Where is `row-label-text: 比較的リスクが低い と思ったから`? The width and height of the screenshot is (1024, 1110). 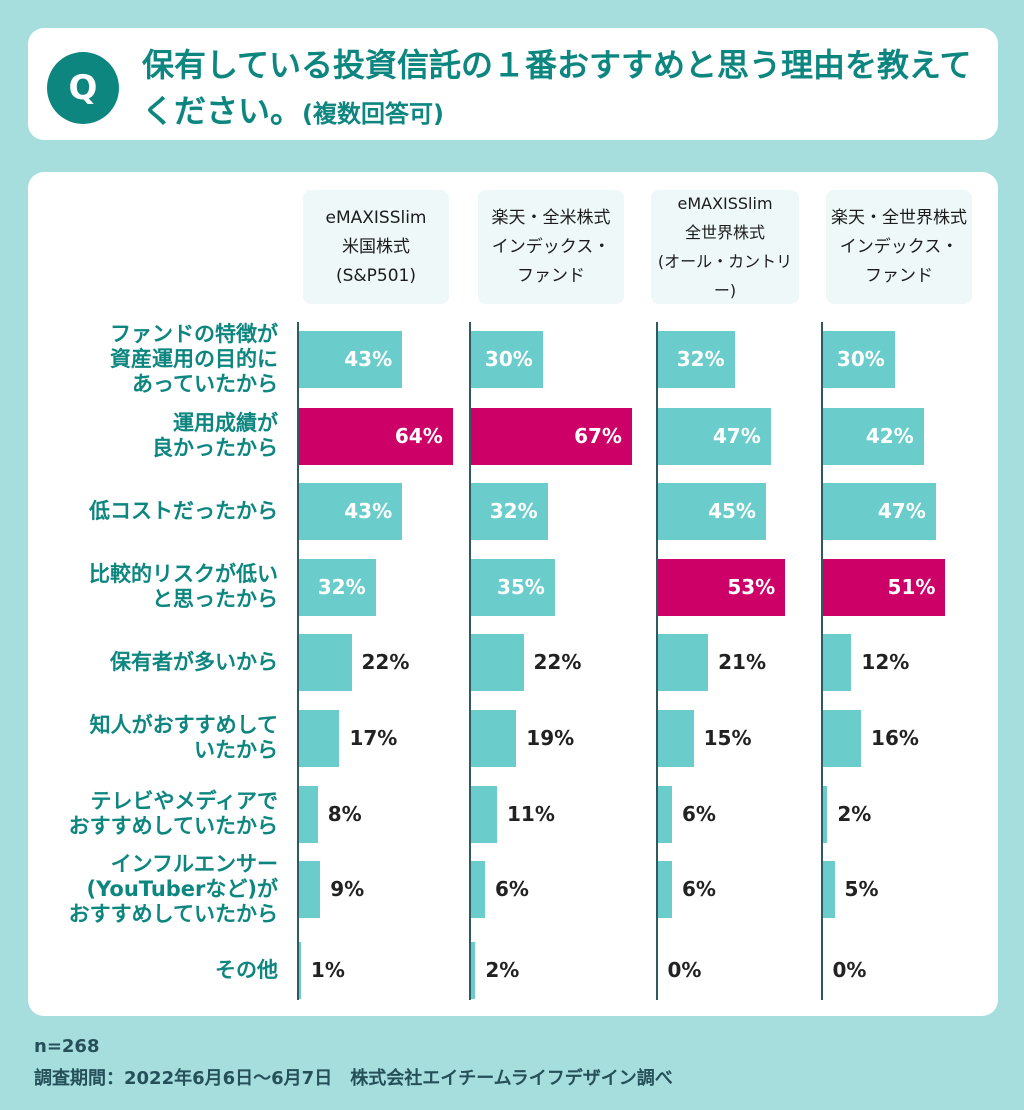
row-label-text: 比較的リスクが低い と思ったから is located at coordinates (183, 586).